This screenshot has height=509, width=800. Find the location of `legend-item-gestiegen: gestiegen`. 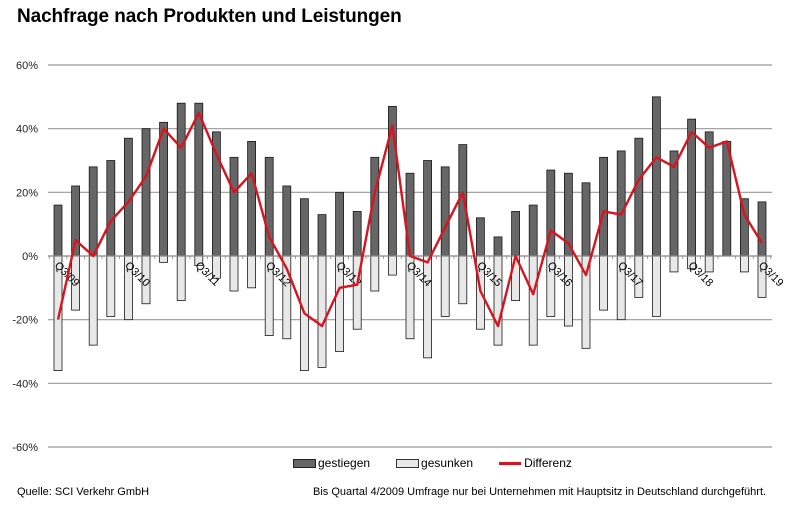

legend-item-gestiegen: gestiegen is located at coordinates (331, 463).